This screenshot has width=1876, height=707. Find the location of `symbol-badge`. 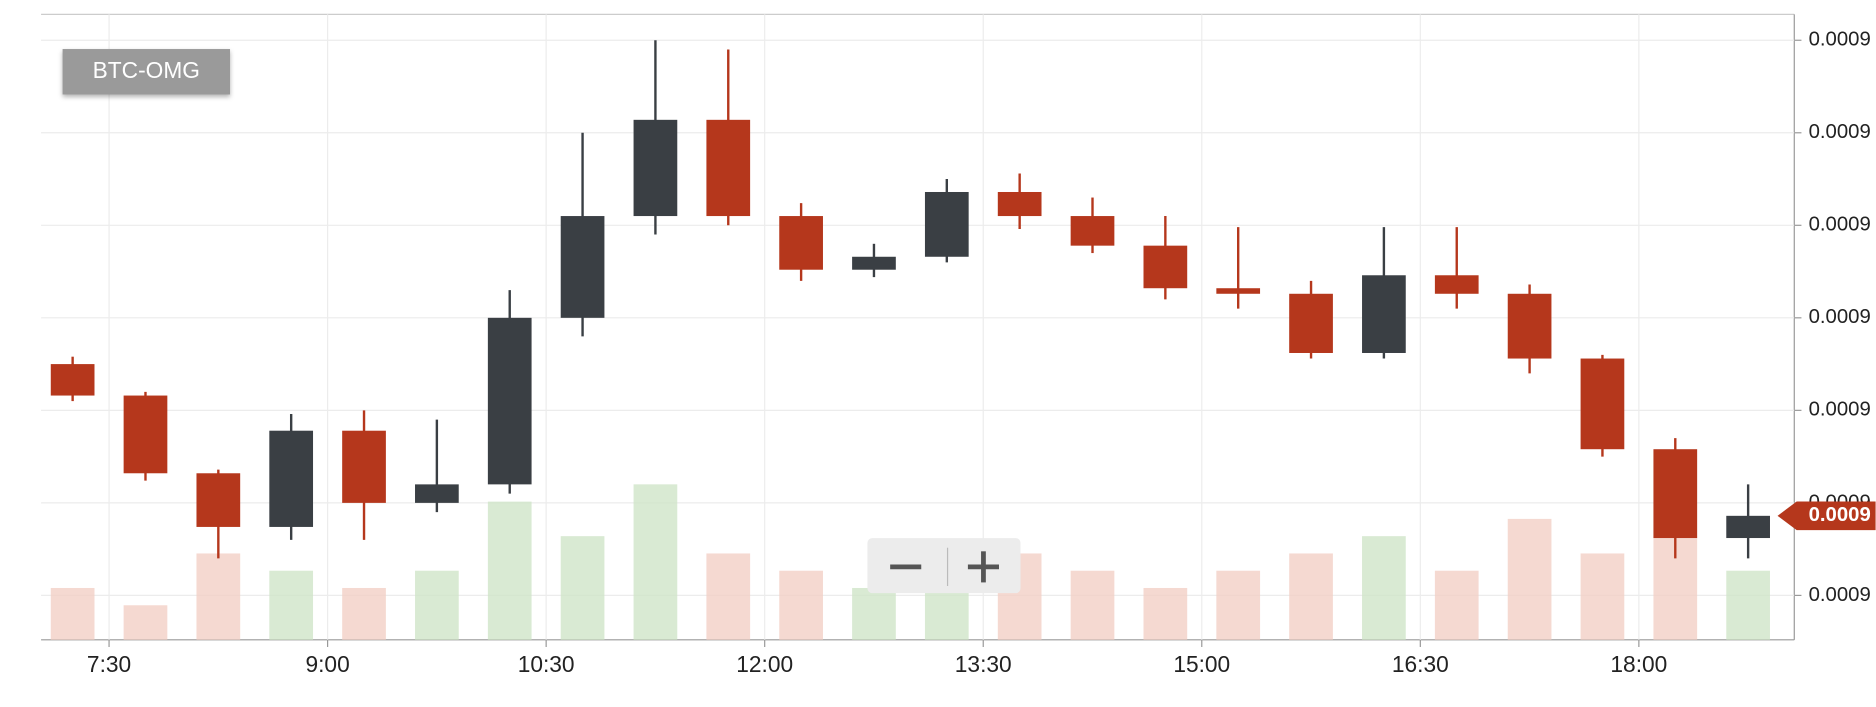

symbol-badge is located at coordinates (146, 72).